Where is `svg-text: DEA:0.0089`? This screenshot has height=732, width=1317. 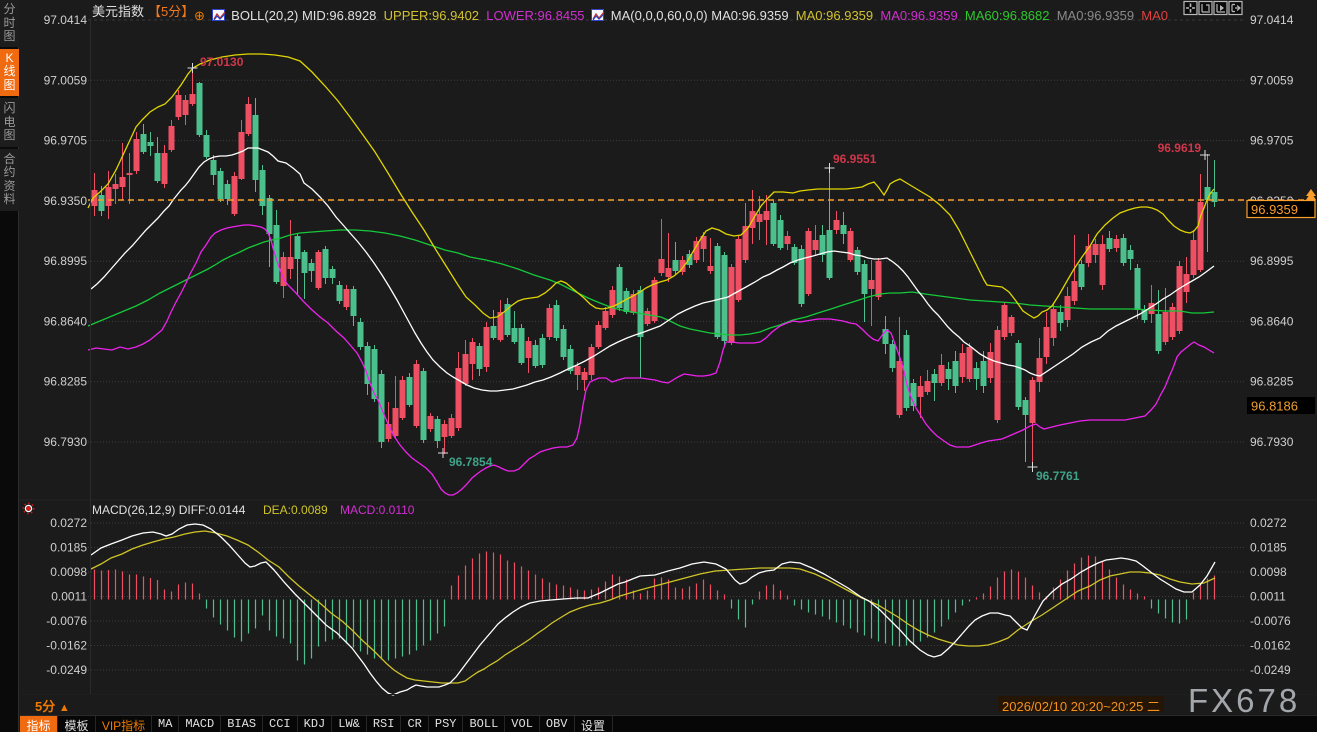
svg-text: DEA:0.0089 is located at coordinates (295, 510).